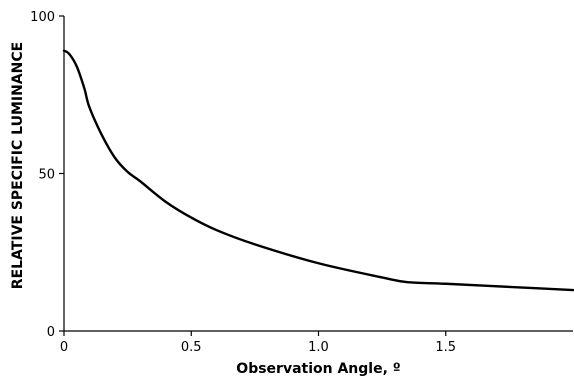 This screenshot has height=376, width=574. What do you see at coordinates (51, 332) in the screenshot?
I see `y-tick-label: 0` at bounding box center [51, 332].